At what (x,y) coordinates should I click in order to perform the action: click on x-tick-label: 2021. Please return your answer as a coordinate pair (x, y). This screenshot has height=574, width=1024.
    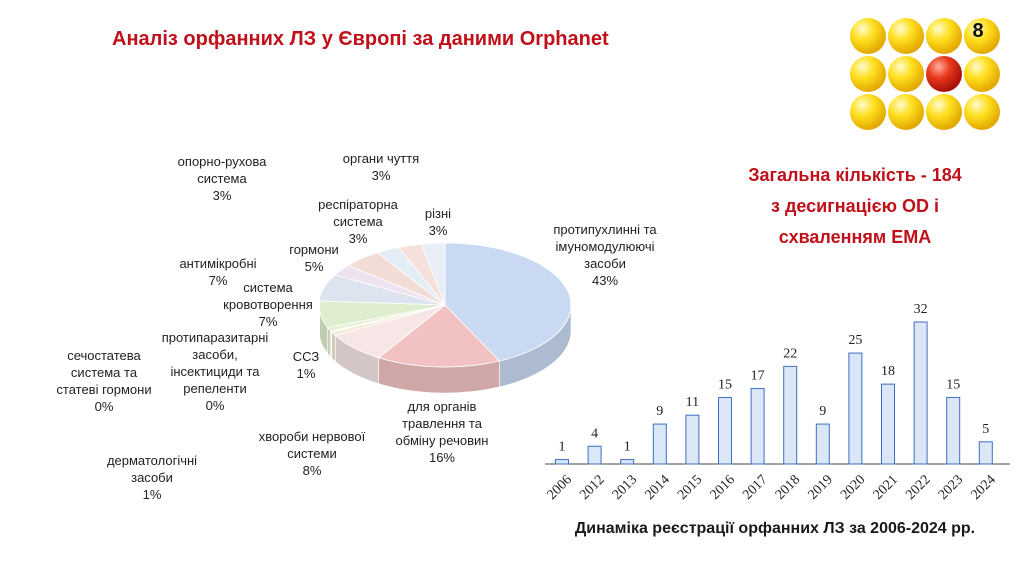
    Looking at the image, I should click on (886, 487).